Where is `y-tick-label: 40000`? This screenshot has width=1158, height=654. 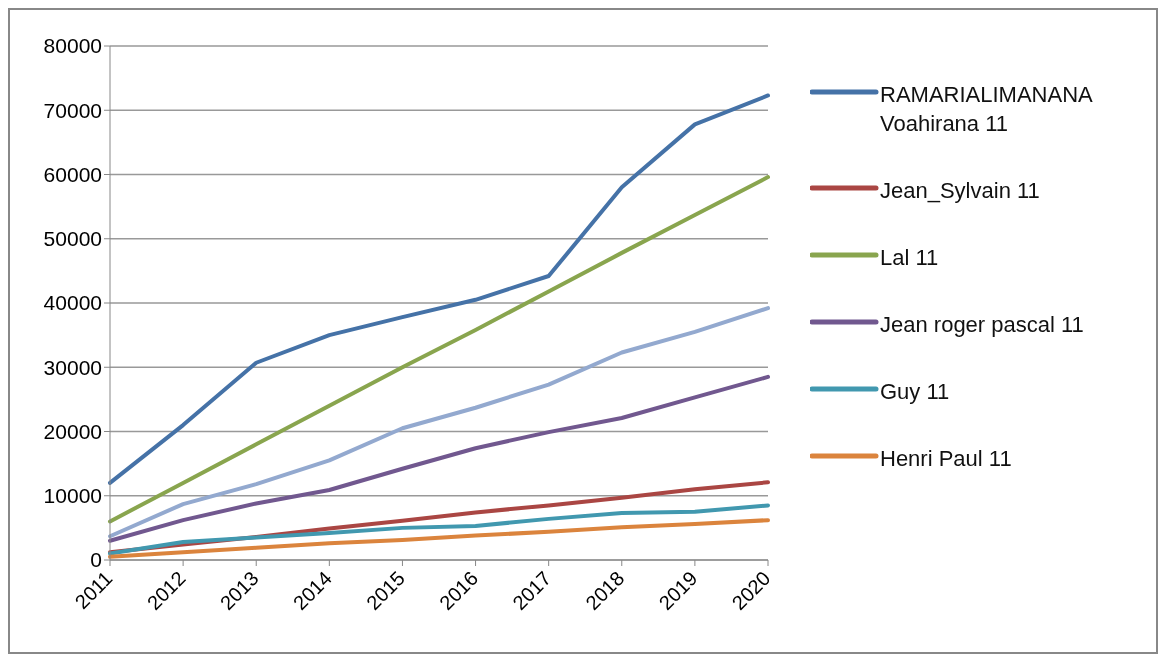
y-tick-label: 40000 is located at coordinates (72, 303).